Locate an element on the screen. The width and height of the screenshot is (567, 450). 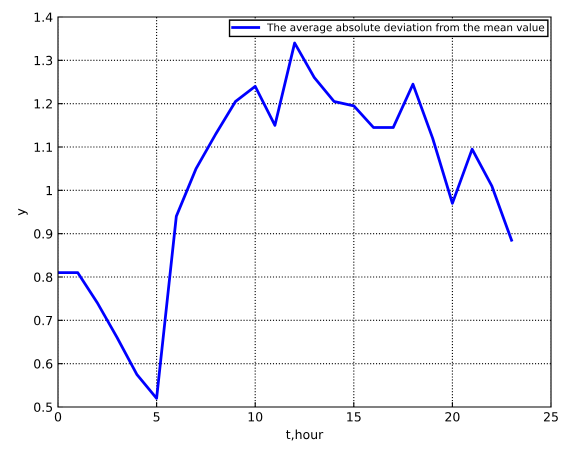
y-tick-label: 1 is located at coordinates (49, 191).